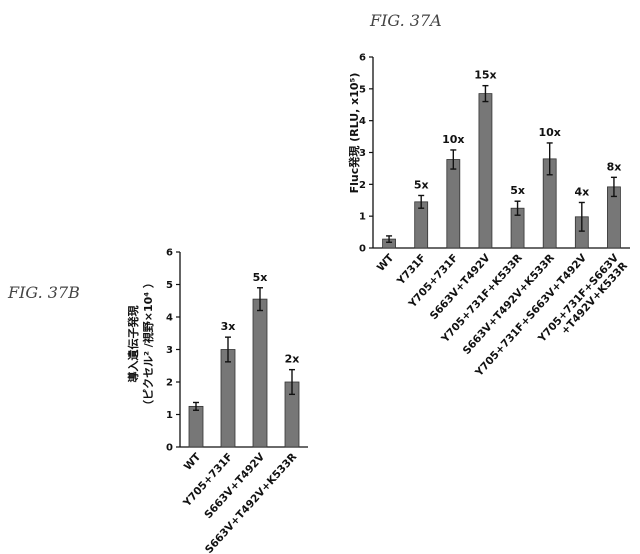 Image resolution: width=640 pixels, height=554 pixels. What do you see at coordinates (614, 166) in the screenshot?
I see `fold-change-label: 8x` at bounding box center [614, 166].